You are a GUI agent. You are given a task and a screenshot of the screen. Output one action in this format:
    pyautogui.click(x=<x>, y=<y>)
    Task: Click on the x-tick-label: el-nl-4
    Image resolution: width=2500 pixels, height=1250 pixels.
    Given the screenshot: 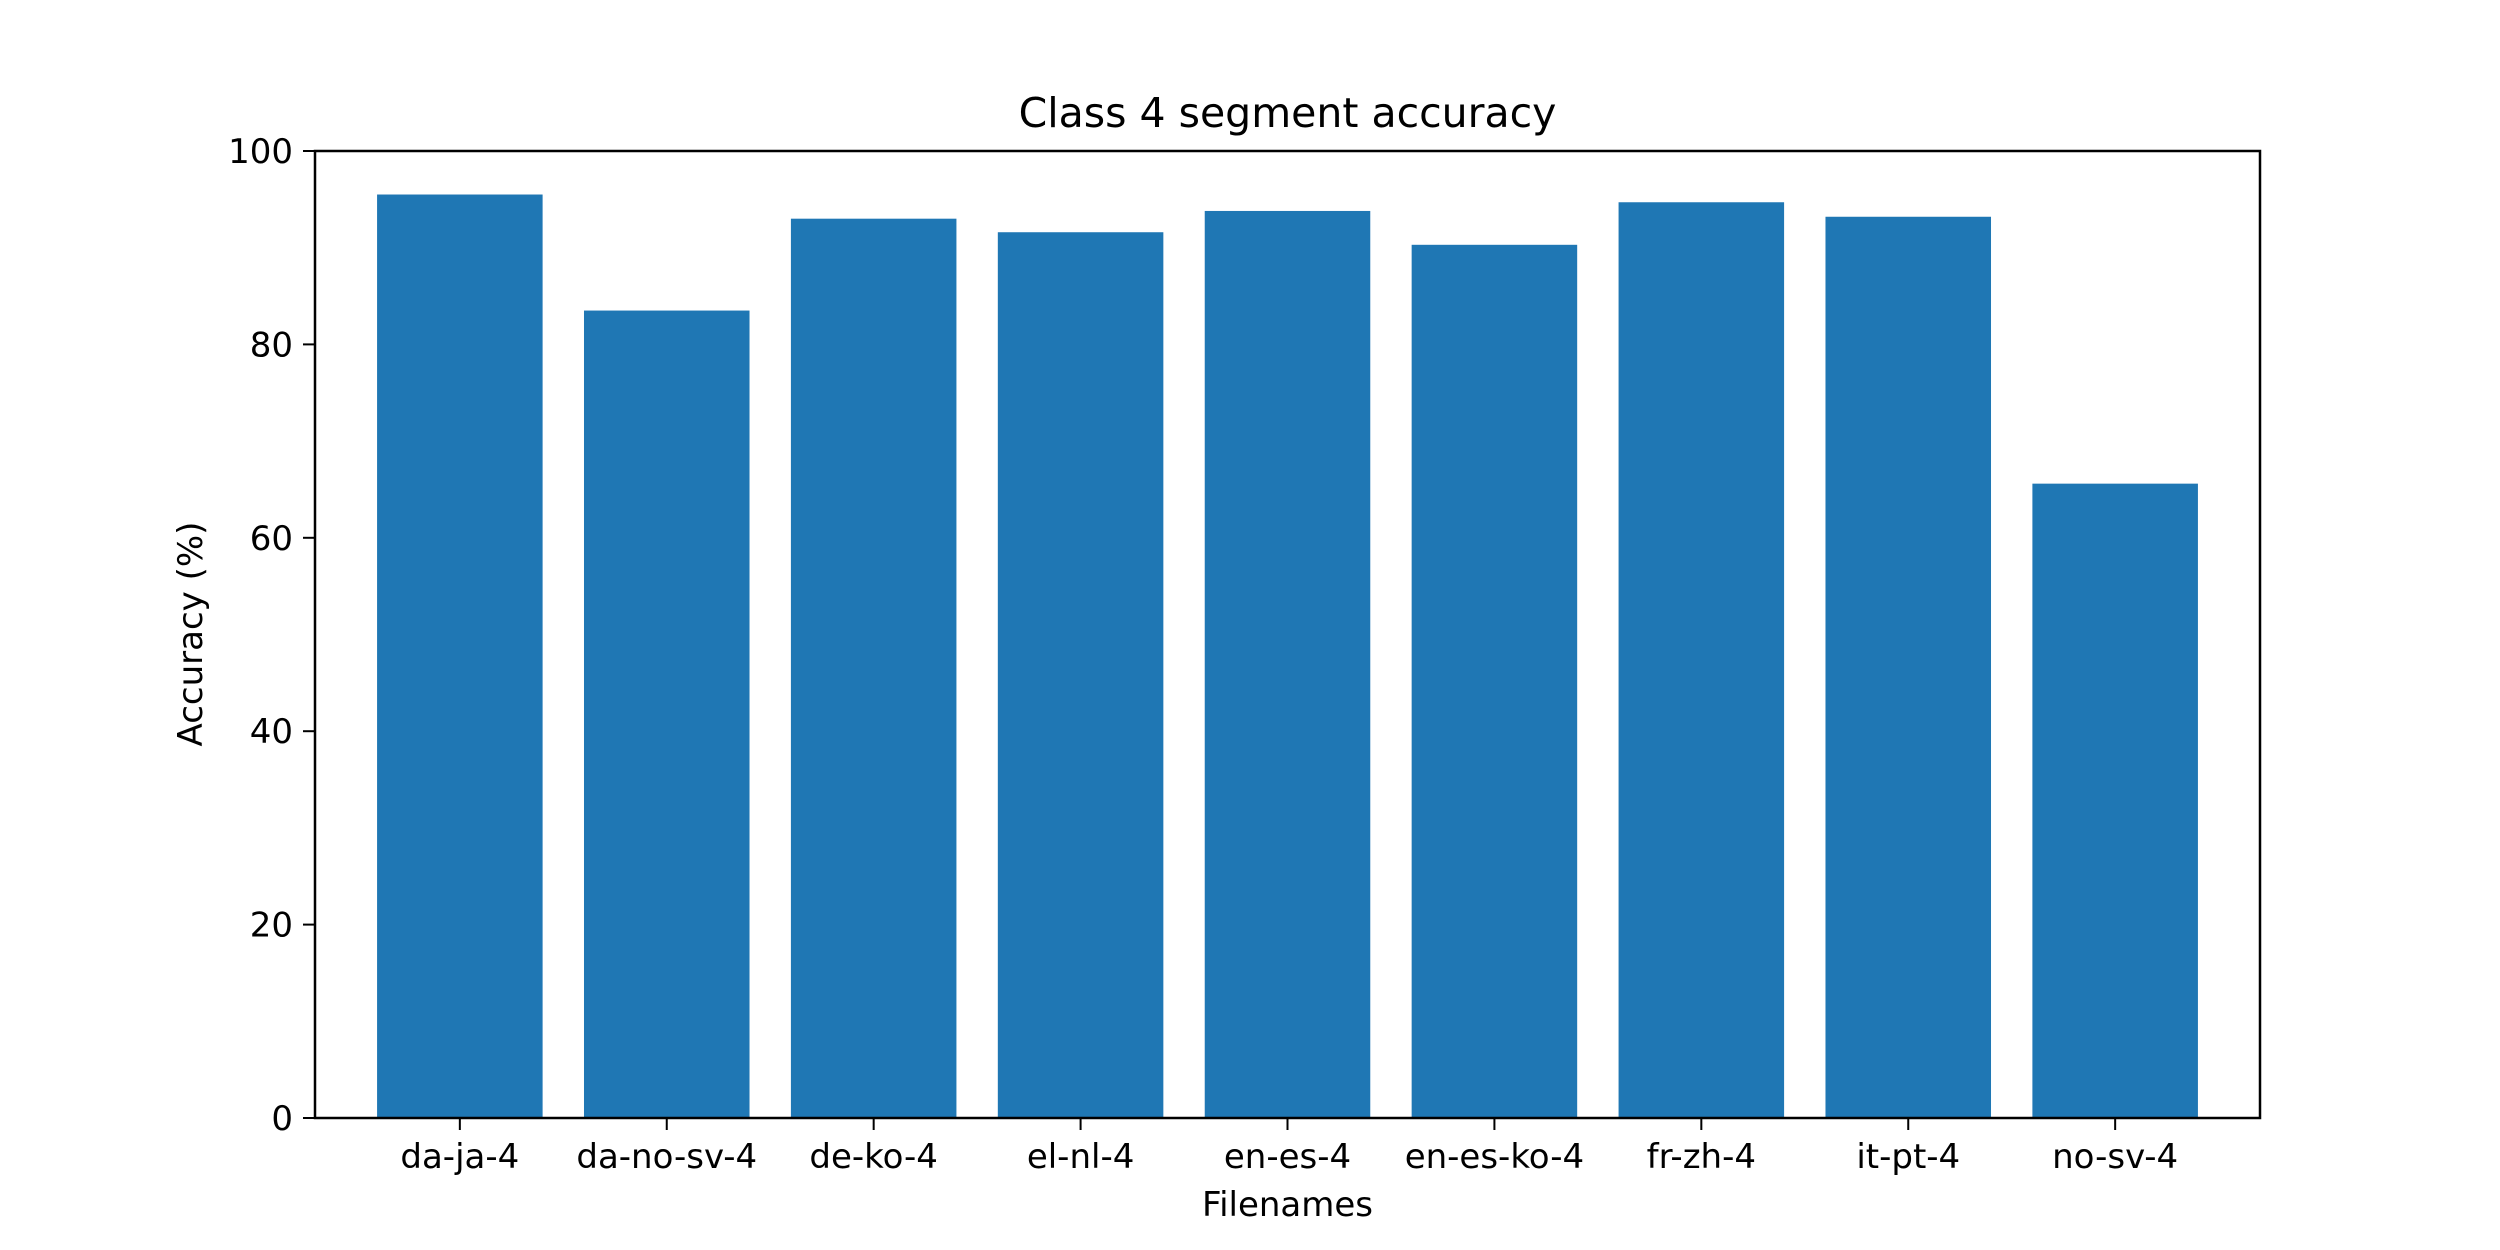 What is the action you would take?
    pyautogui.click(x=1081, y=1157)
    